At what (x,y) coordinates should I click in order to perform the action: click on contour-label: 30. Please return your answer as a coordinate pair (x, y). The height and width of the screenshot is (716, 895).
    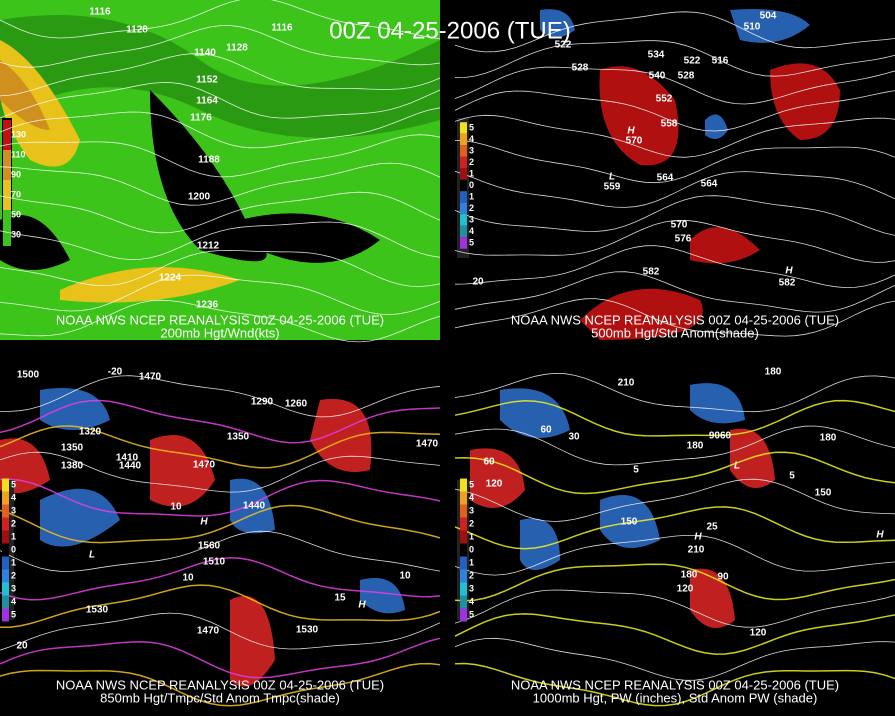
    Looking at the image, I should click on (574, 437).